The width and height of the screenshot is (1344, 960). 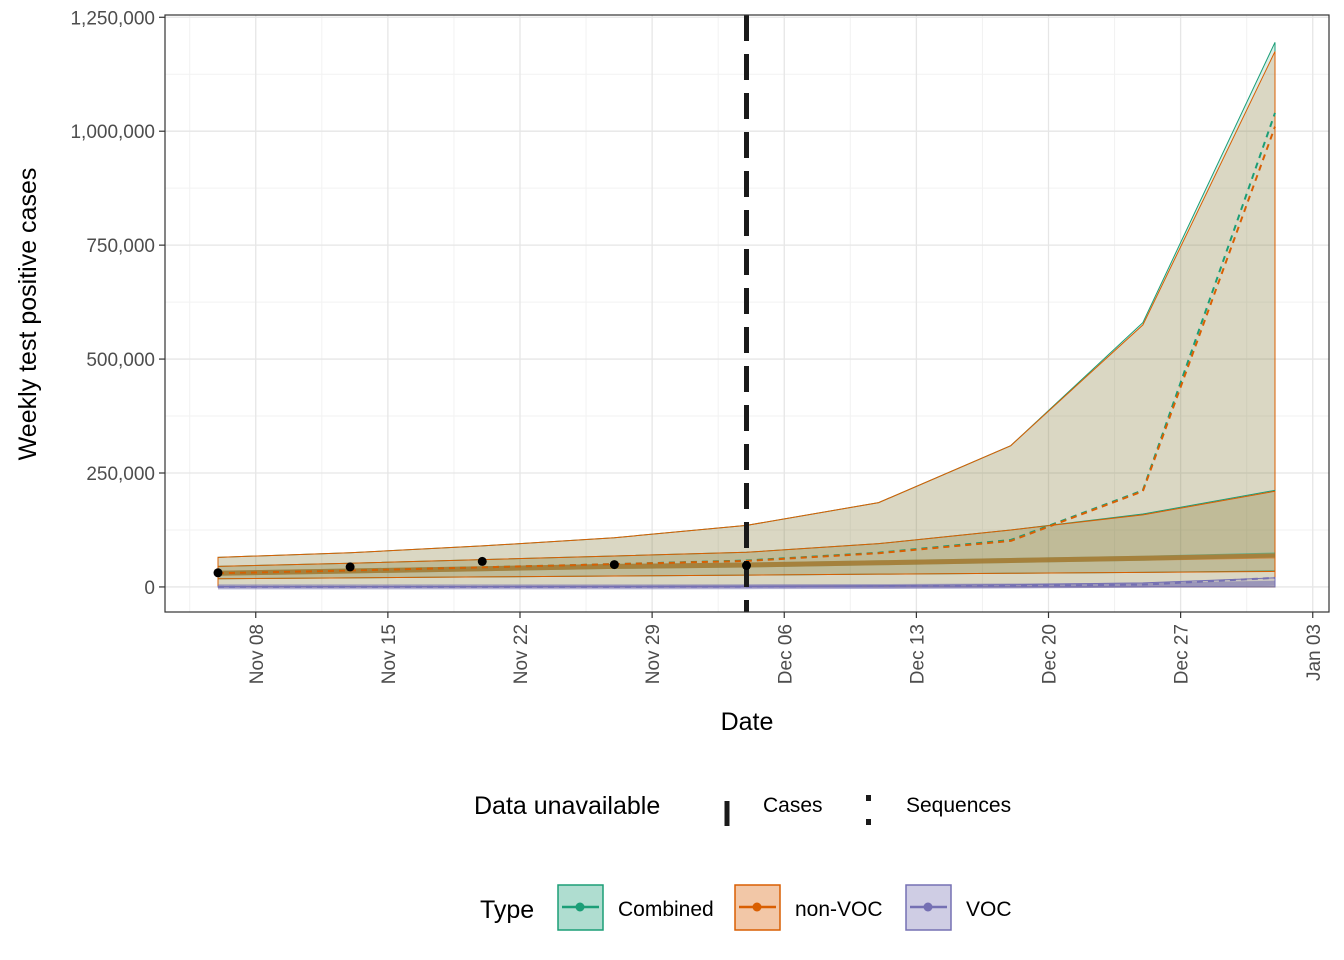 I want to click on legend-sequences-key-dot-top, so click(x=868, y=798).